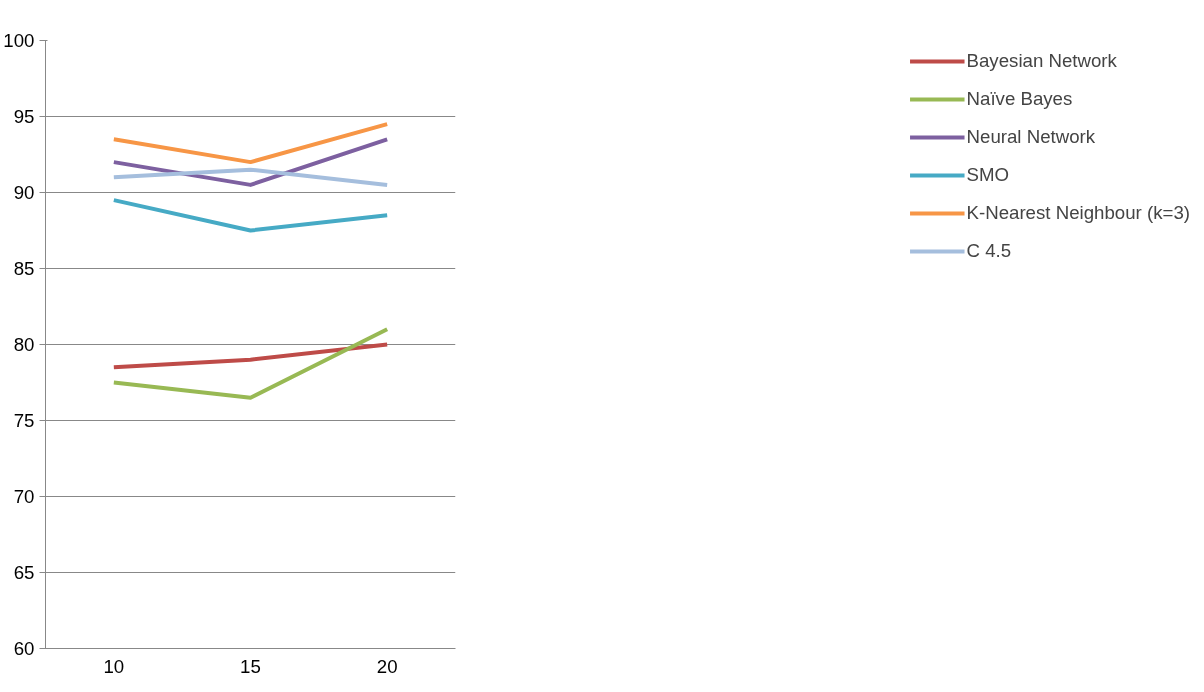 Image resolution: width=1204 pixels, height=692 pixels. What do you see at coordinates (24, 420) in the screenshot?
I see `y-tick-label: 75` at bounding box center [24, 420].